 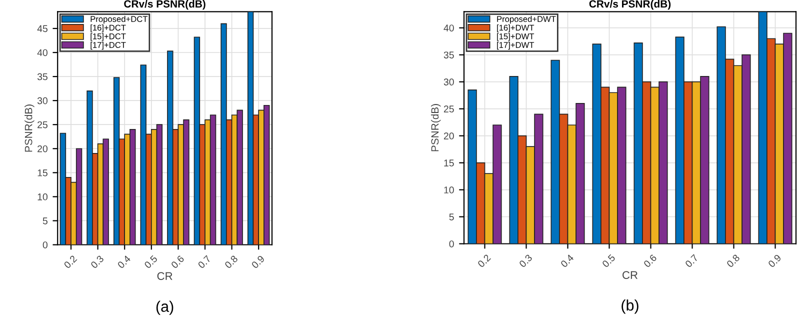 I want to click on legend-label: [17]+DCT, so click(x=108, y=46).